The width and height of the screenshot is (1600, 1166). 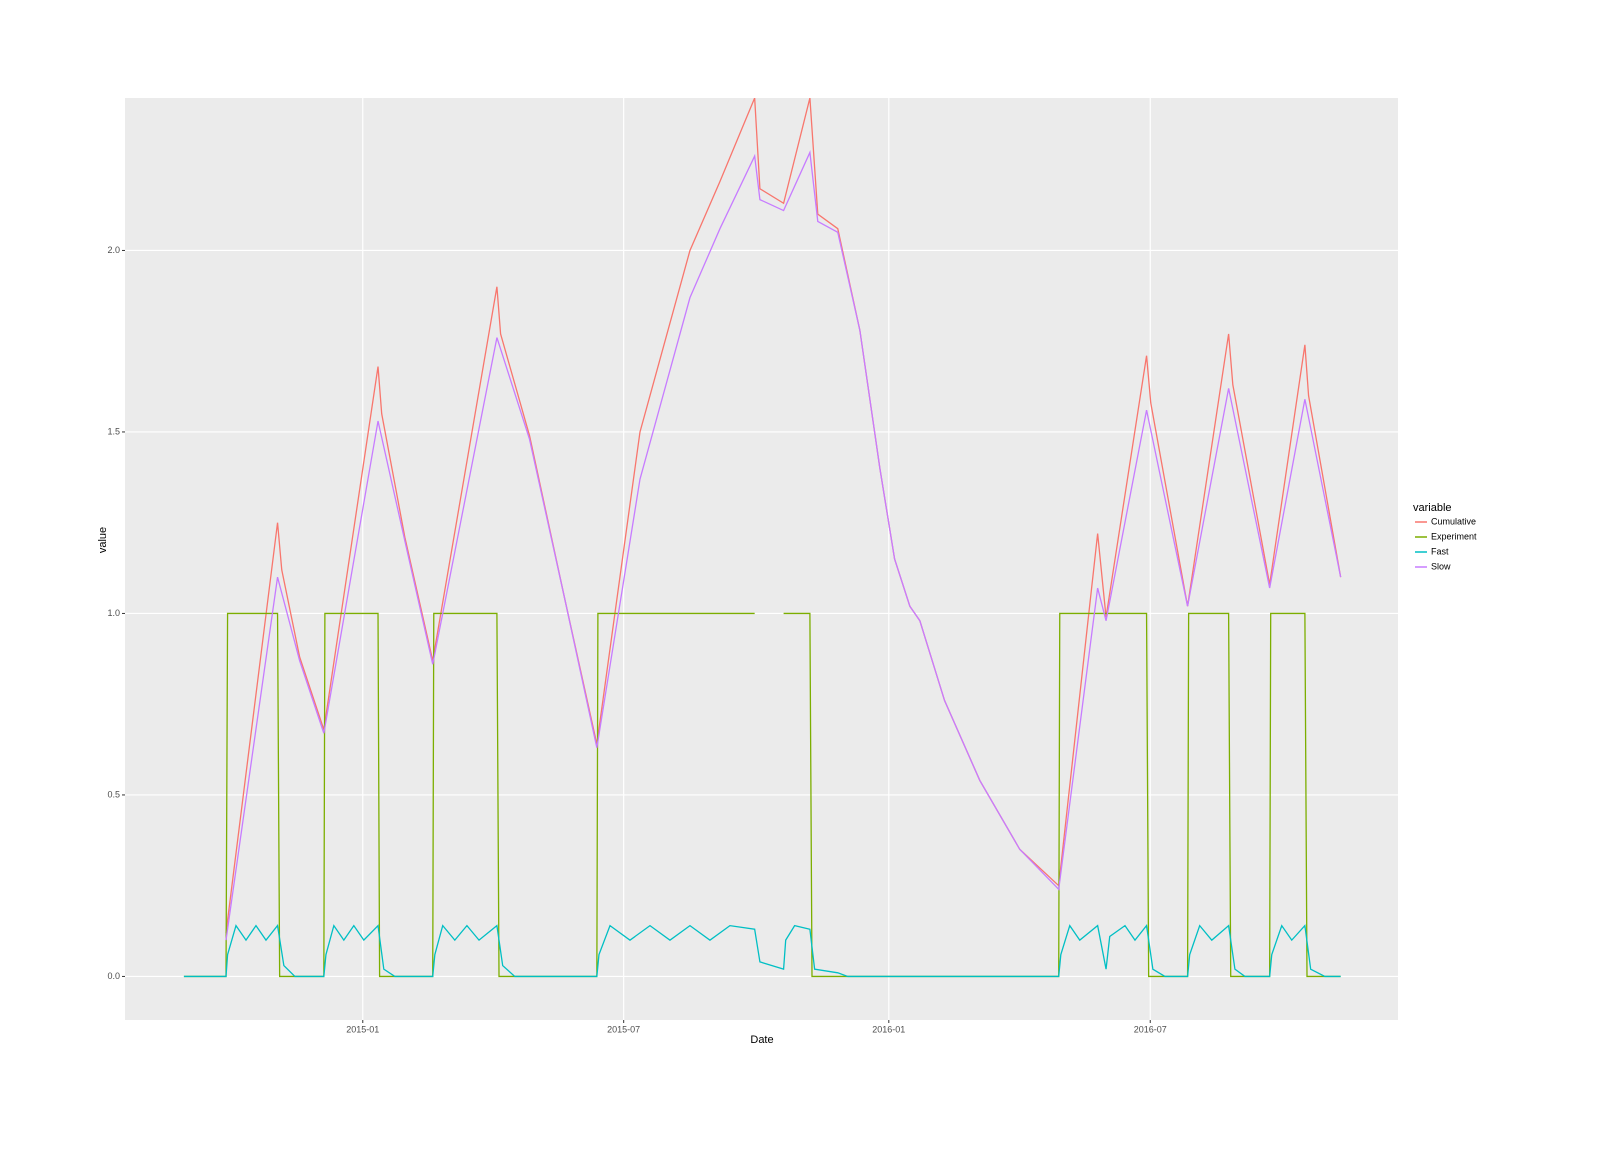 What do you see at coordinates (103, 540) in the screenshot?
I see `y-axis-title: value` at bounding box center [103, 540].